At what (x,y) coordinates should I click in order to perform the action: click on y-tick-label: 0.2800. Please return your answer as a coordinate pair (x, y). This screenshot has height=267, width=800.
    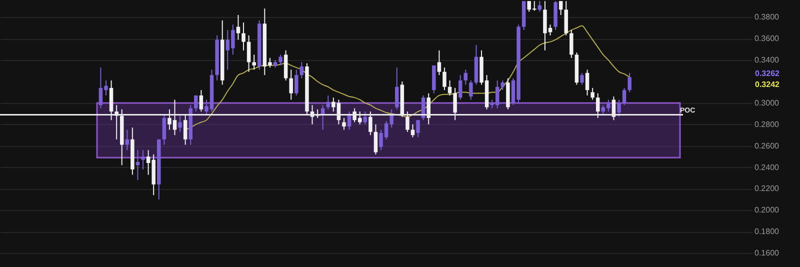
    Looking at the image, I should click on (767, 124).